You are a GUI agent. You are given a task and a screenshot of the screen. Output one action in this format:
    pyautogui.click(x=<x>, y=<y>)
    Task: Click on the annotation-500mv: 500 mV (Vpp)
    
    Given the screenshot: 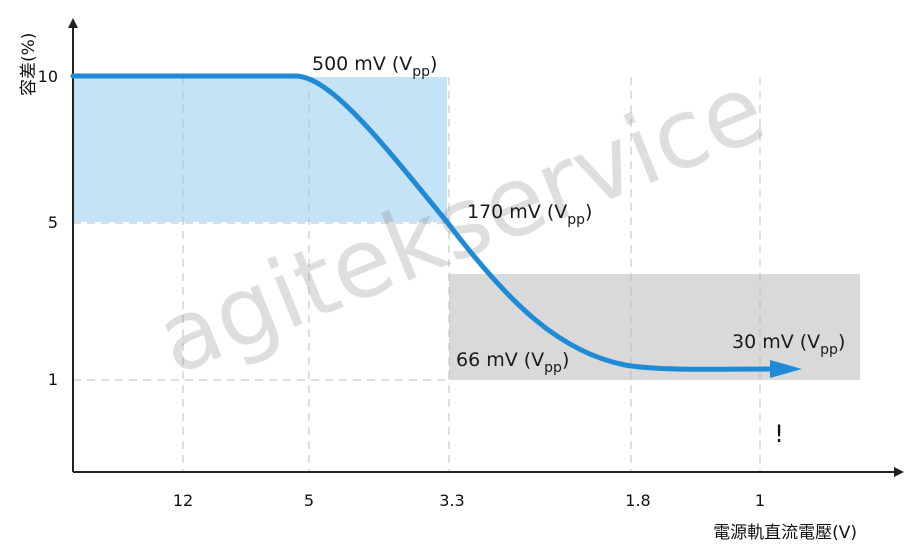 What is the action you would take?
    pyautogui.click(x=374, y=66)
    